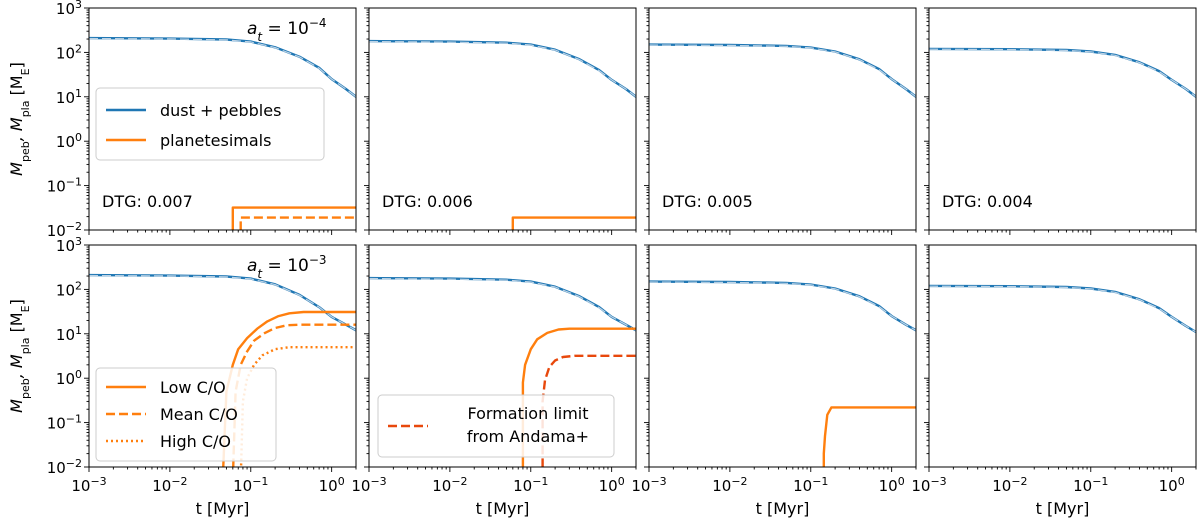 This screenshot has width=1200, height=527. Describe the element at coordinates (220, 110) in the screenshot. I see `legend-label: dust + pebbles` at that location.